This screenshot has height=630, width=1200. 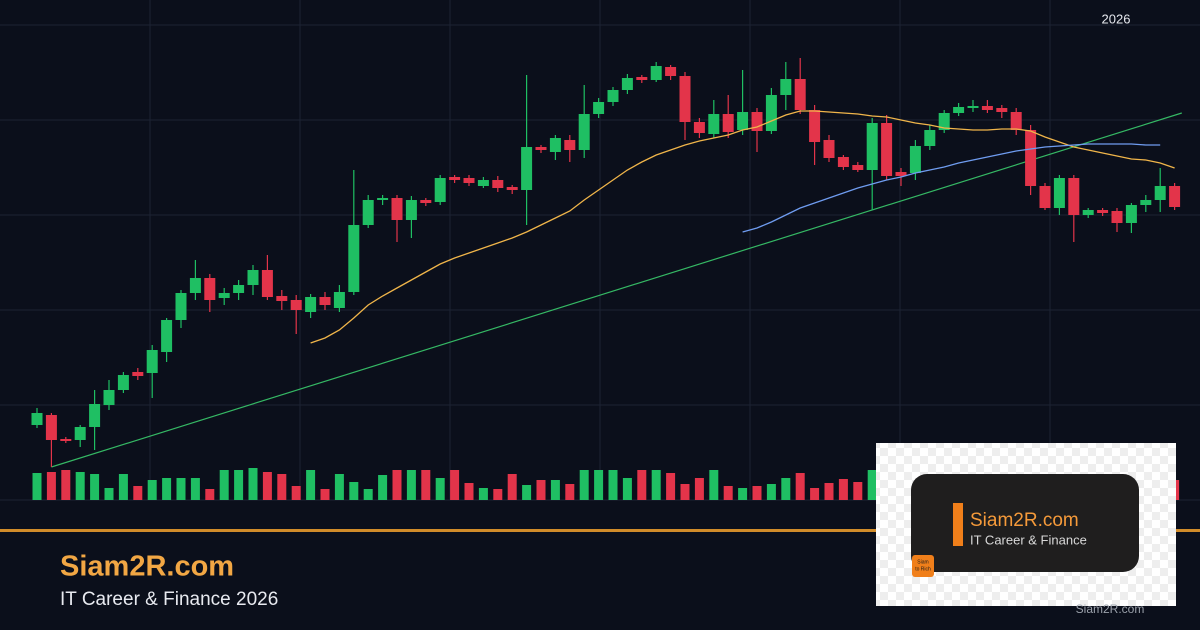 What do you see at coordinates (1116, 18) in the screenshot?
I see `x-axis-label: 2026` at bounding box center [1116, 18].